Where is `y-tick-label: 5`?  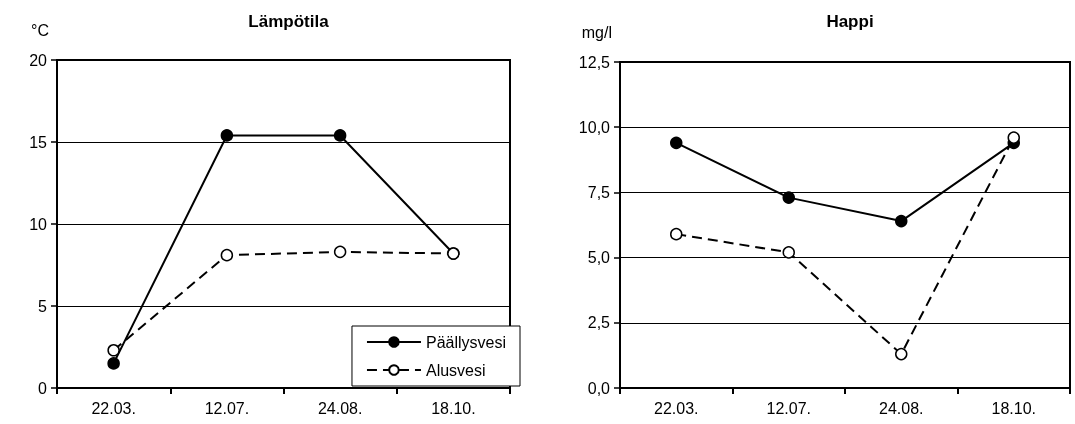 y-tick-label: 5 is located at coordinates (43, 306).